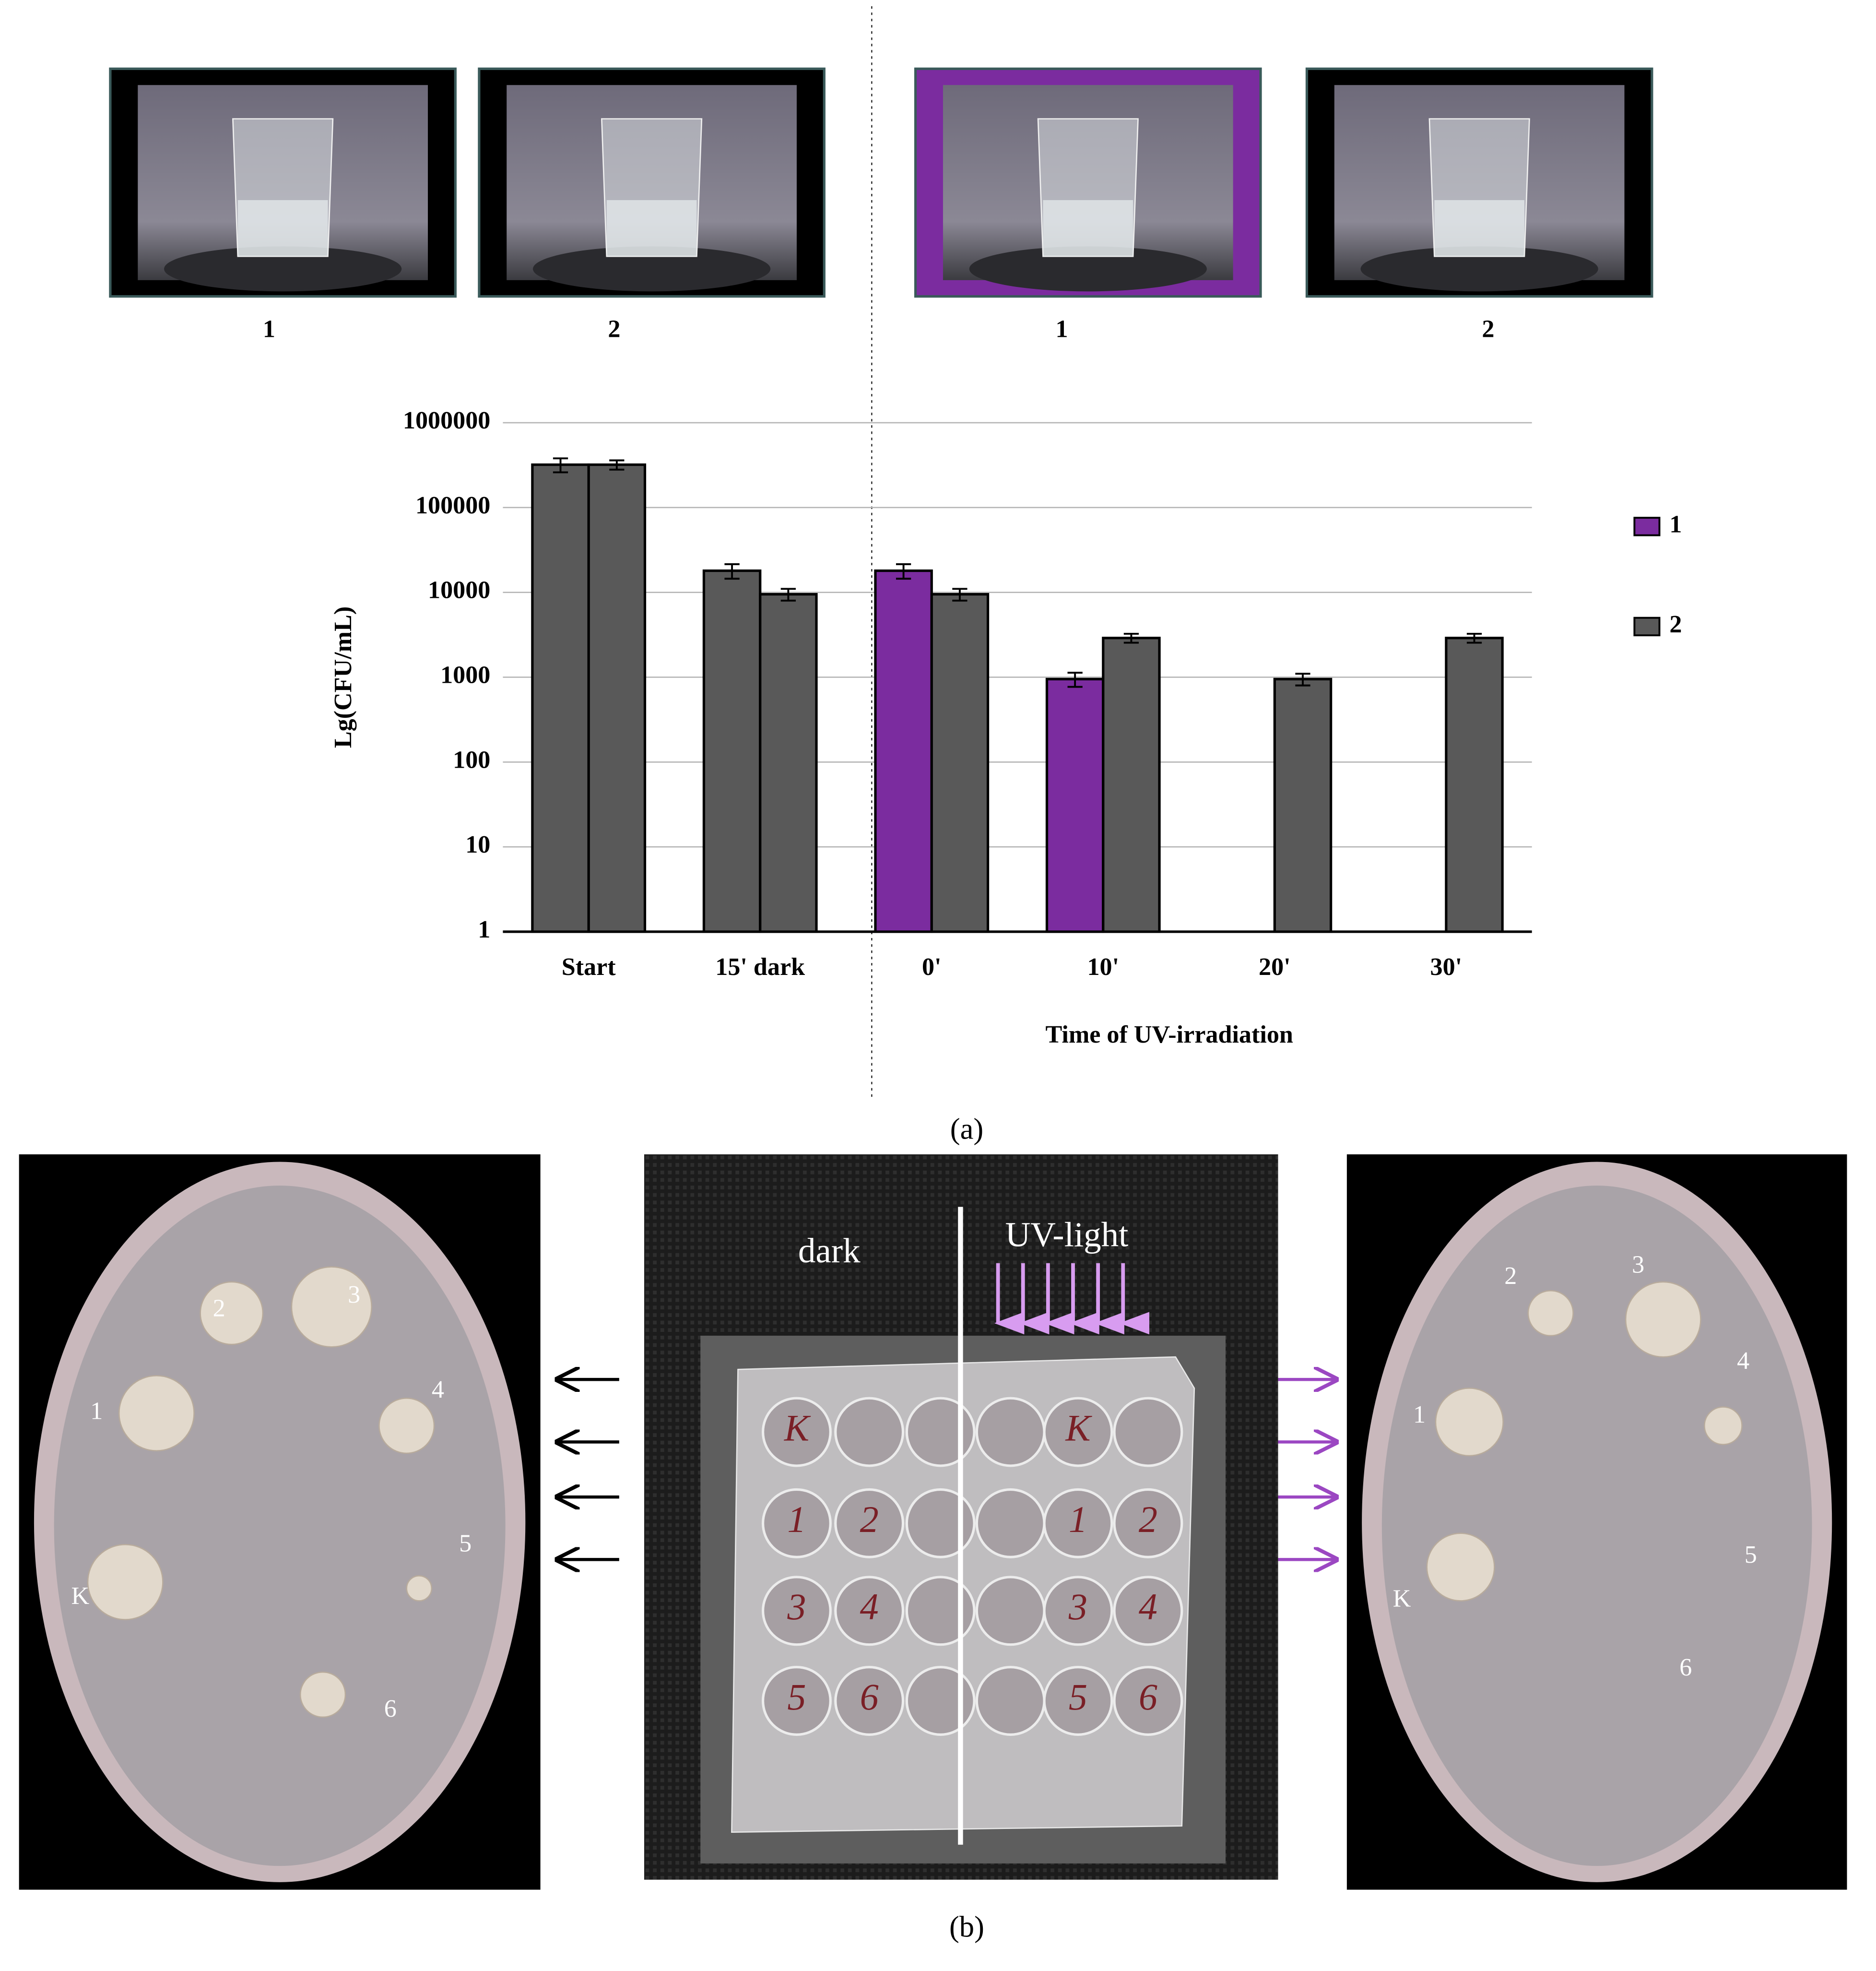 This screenshot has height=1971, width=1876. What do you see at coordinates (589, 967) in the screenshot?
I see `x-tick-label: Start` at bounding box center [589, 967].